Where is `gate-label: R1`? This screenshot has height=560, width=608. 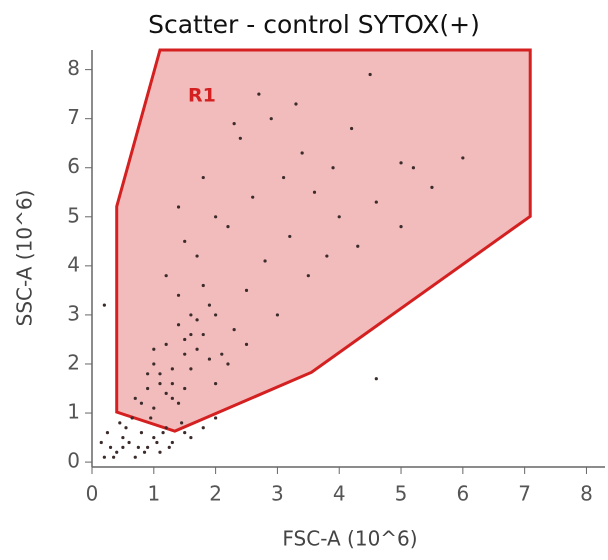
gate-label: R1 is located at coordinates (202, 96).